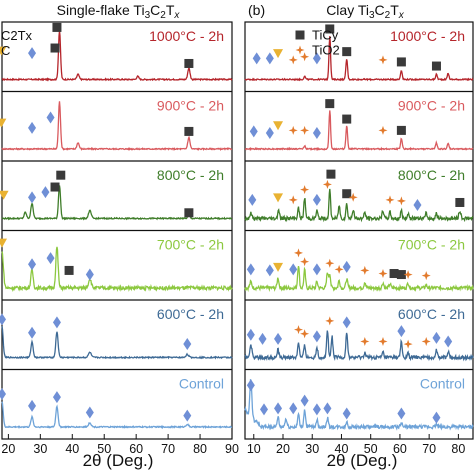 The width and height of the screenshot is (474, 474). I want to click on legend-sq-icon, so click(300, 35).